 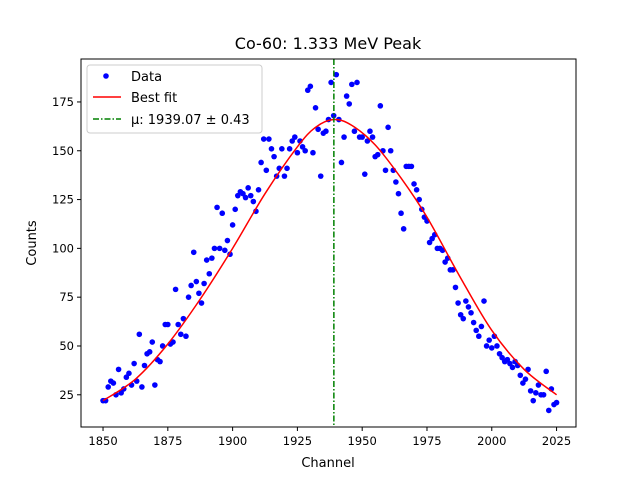 I want to click on legend-fit-label: Best fit, so click(x=154, y=98).